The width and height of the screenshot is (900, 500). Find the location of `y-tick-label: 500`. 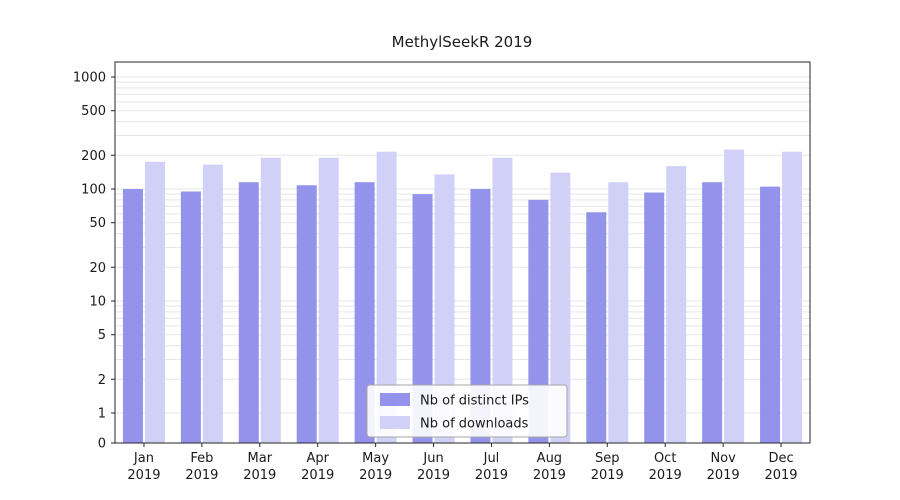

y-tick-label: 500 is located at coordinates (93, 111).